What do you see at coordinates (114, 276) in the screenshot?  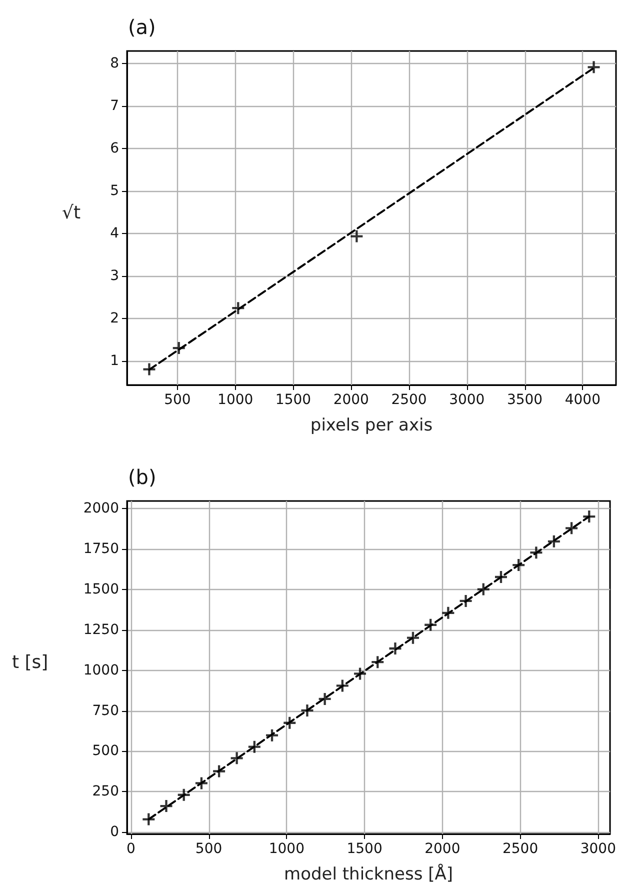 I see `y-tick-label: 3` at bounding box center [114, 276].